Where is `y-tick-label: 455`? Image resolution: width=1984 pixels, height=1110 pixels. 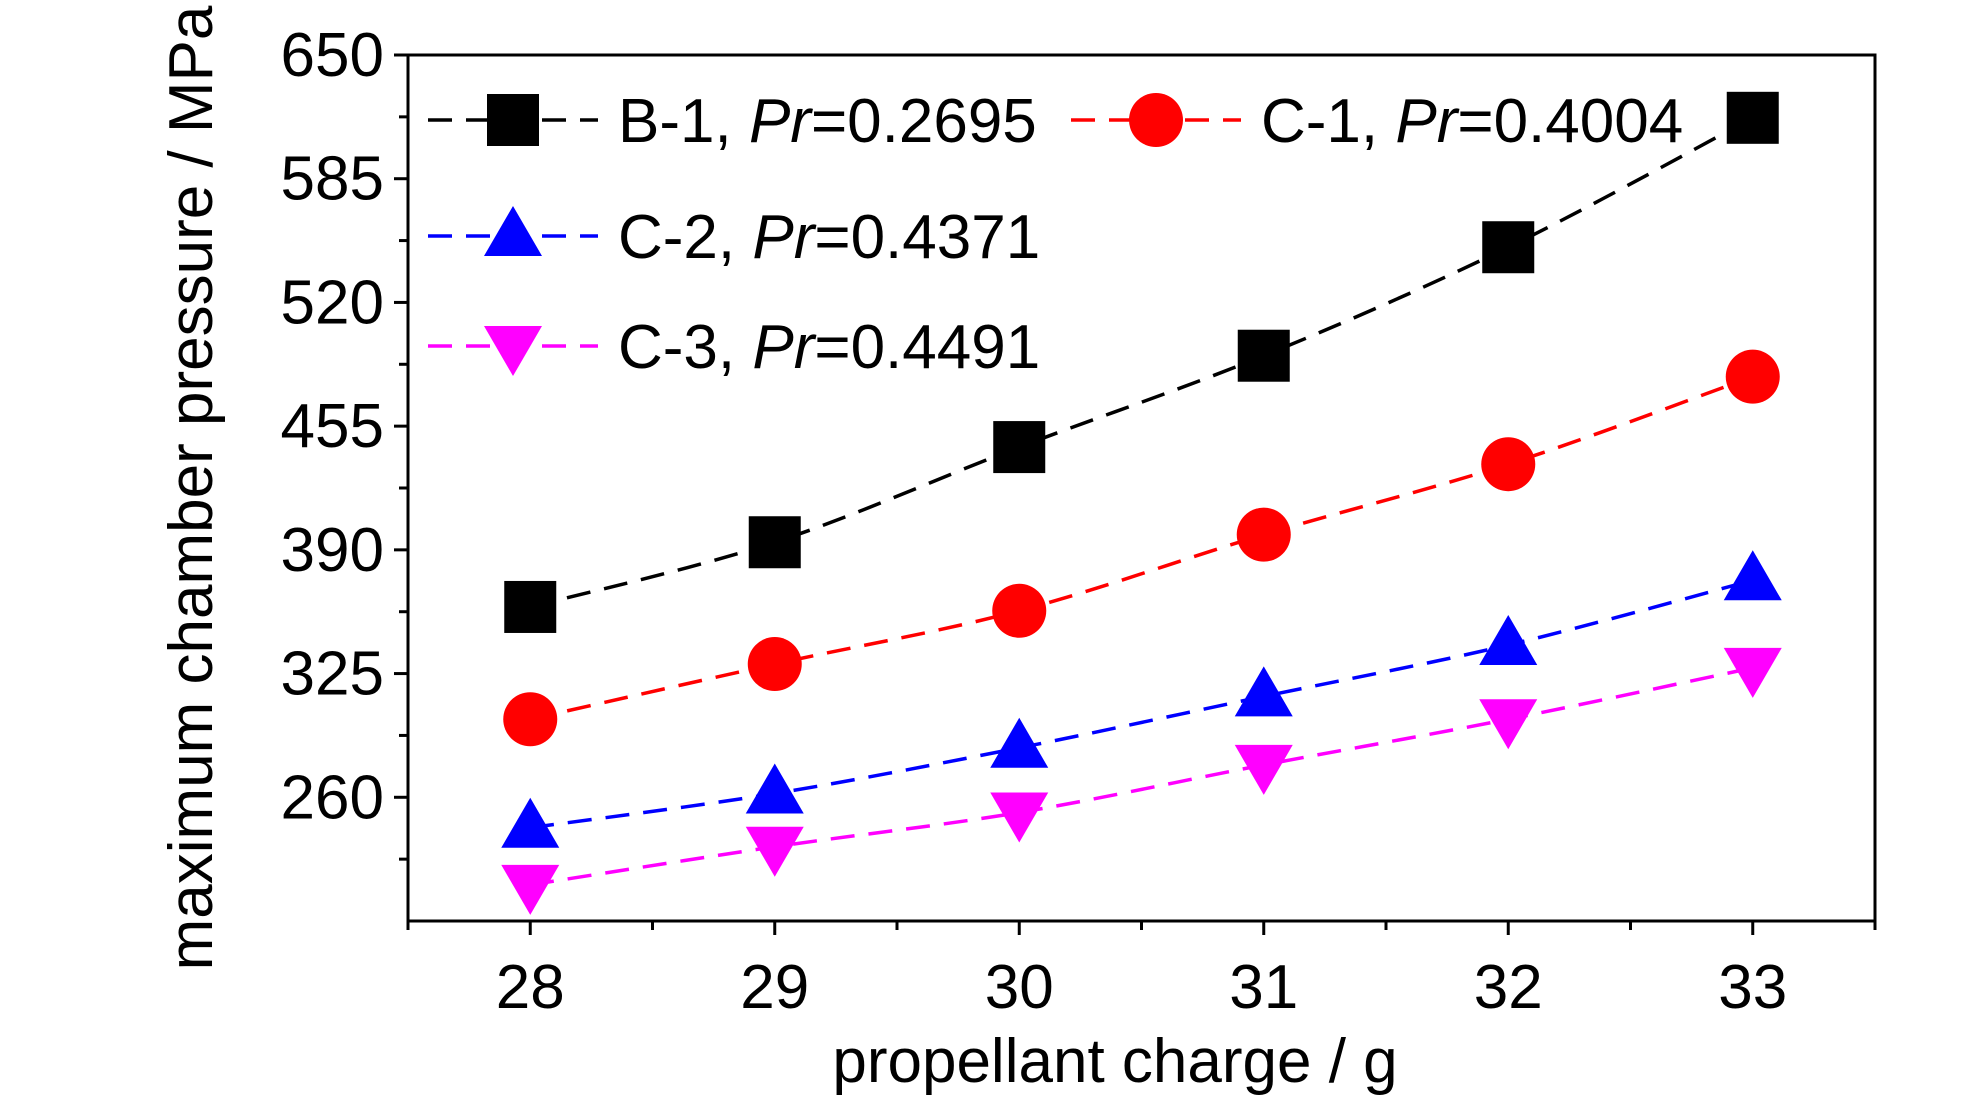
y-tick-label: 455 is located at coordinates (332, 426).